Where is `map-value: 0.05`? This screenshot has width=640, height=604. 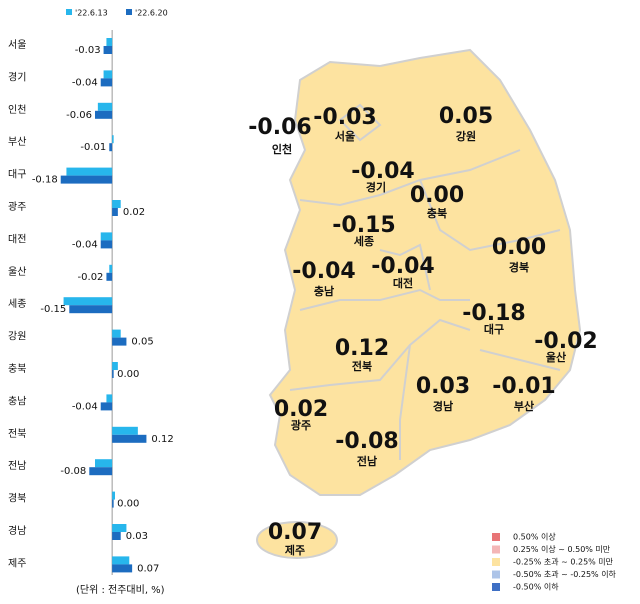 map-value: 0.05 is located at coordinates (466, 116).